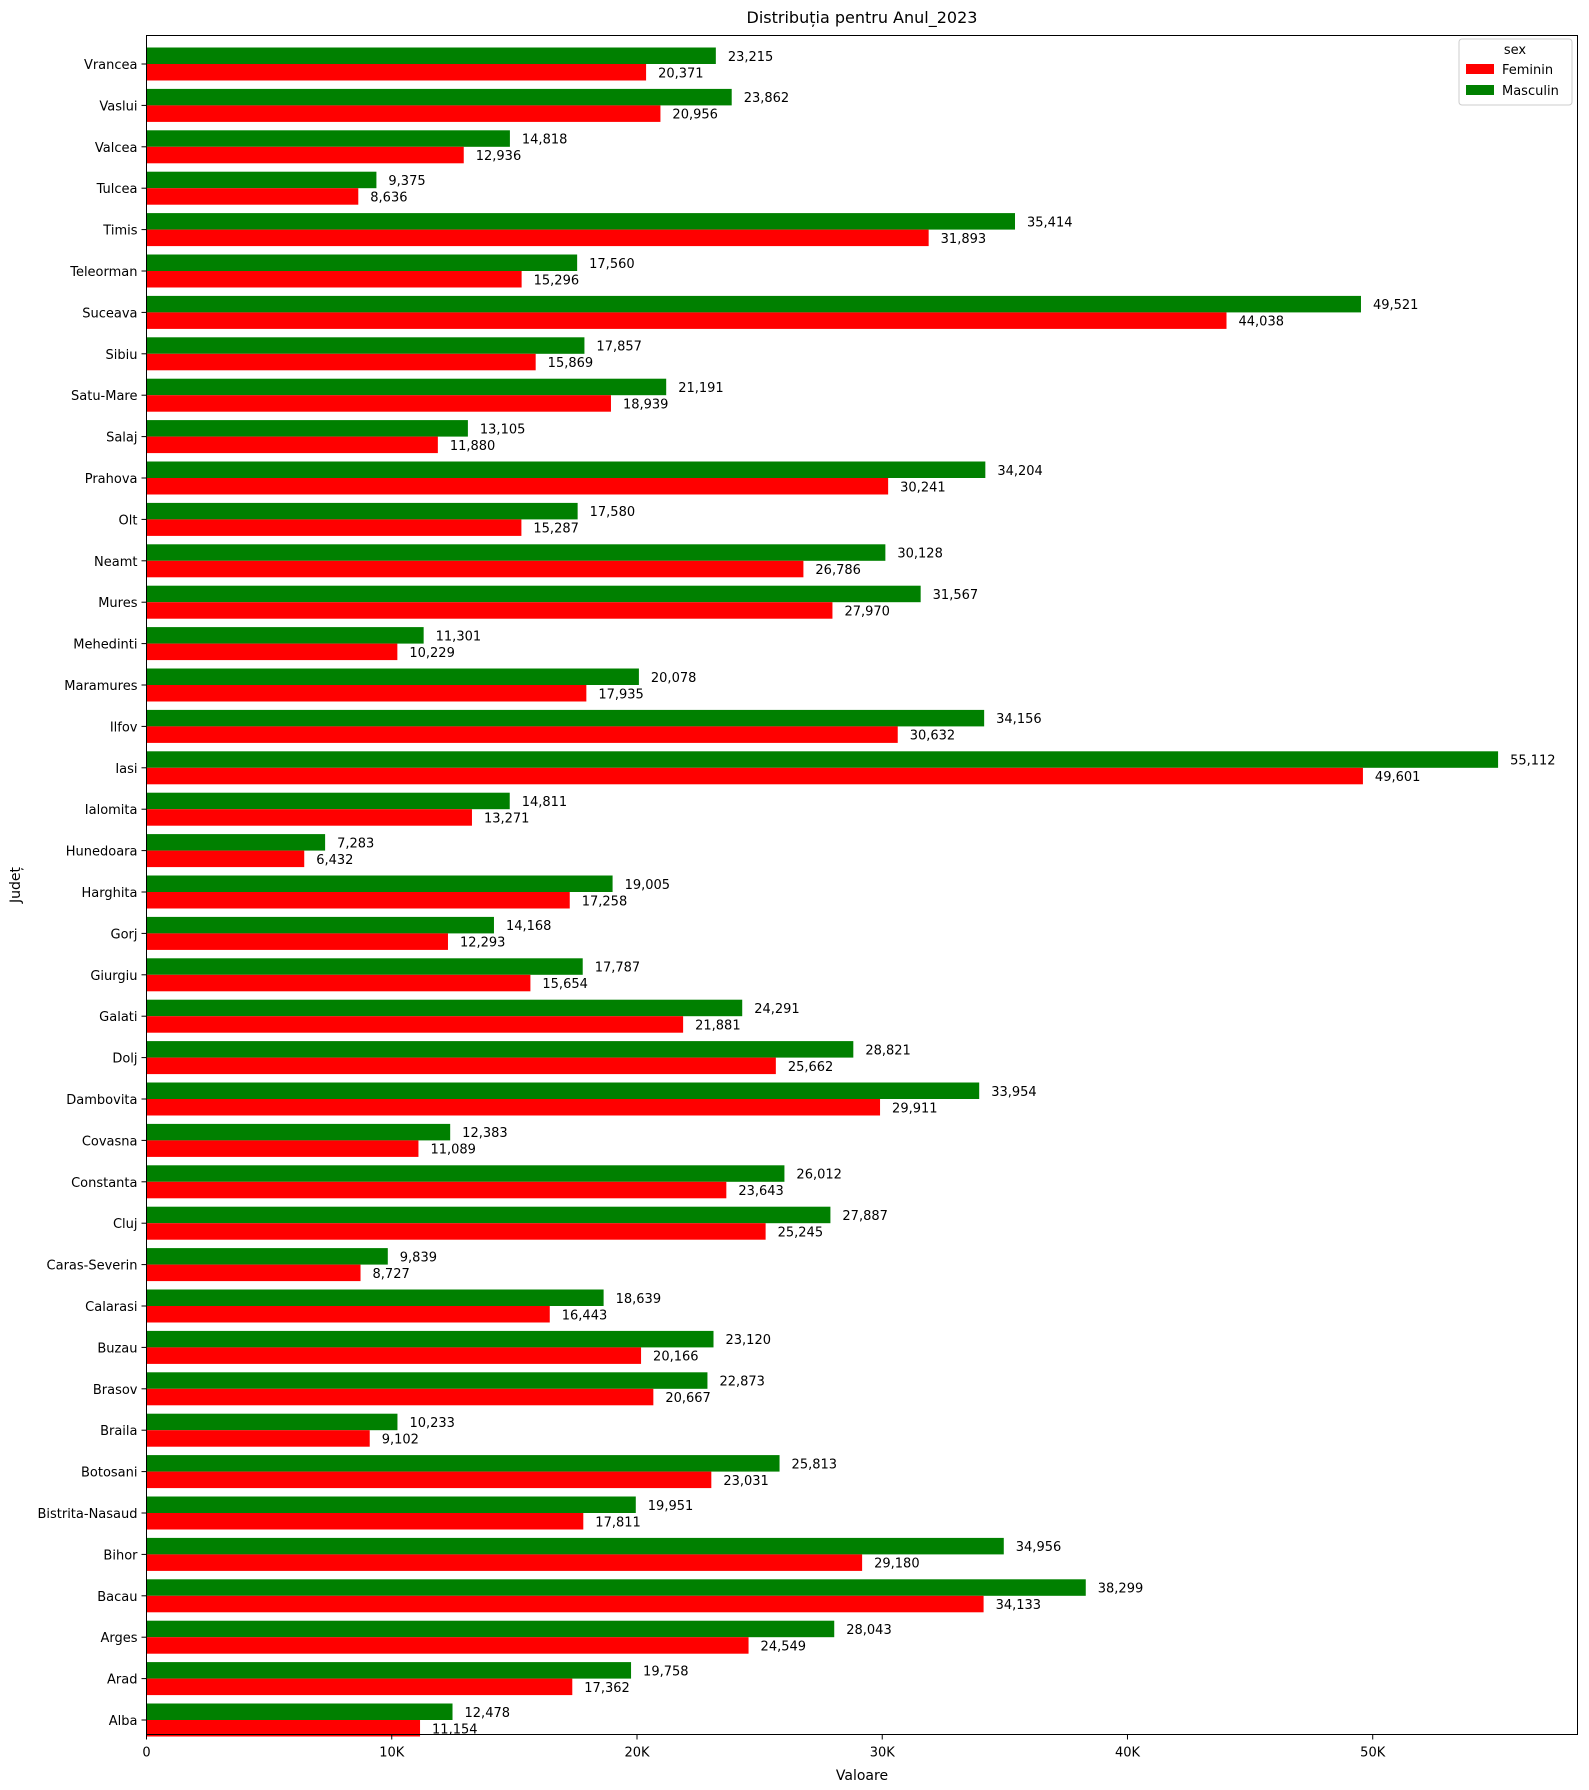  Describe the element at coordinates (400, 1439) in the screenshot. I see `data-label-feminin-braila: 9,102` at that location.